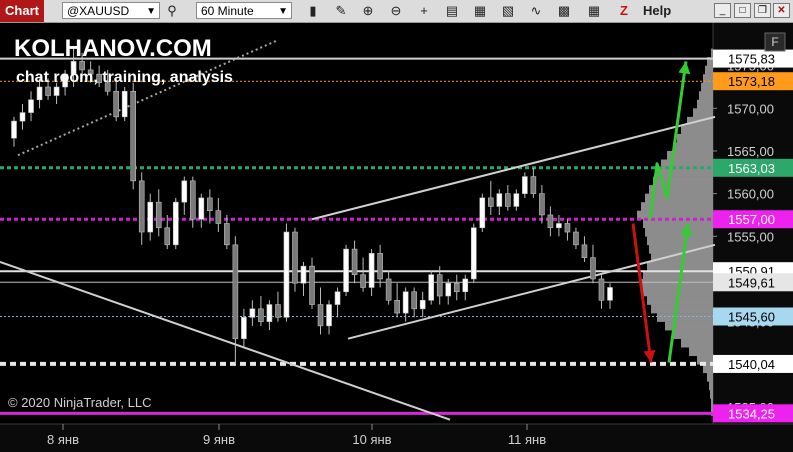  What do you see at coordinates (649, 356) in the screenshot?
I see `arrow-head` at bounding box center [649, 356].